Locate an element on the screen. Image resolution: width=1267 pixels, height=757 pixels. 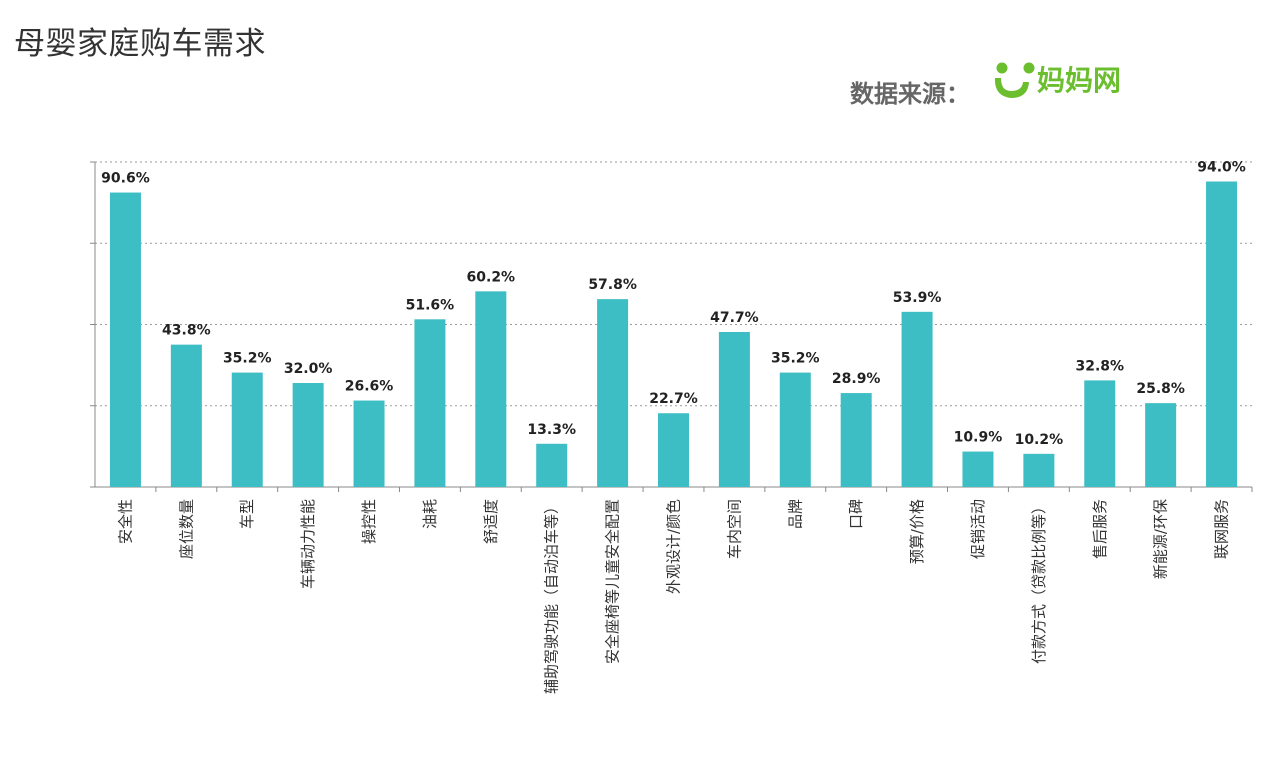
category-label: 安全性 is located at coordinates (125, 521).